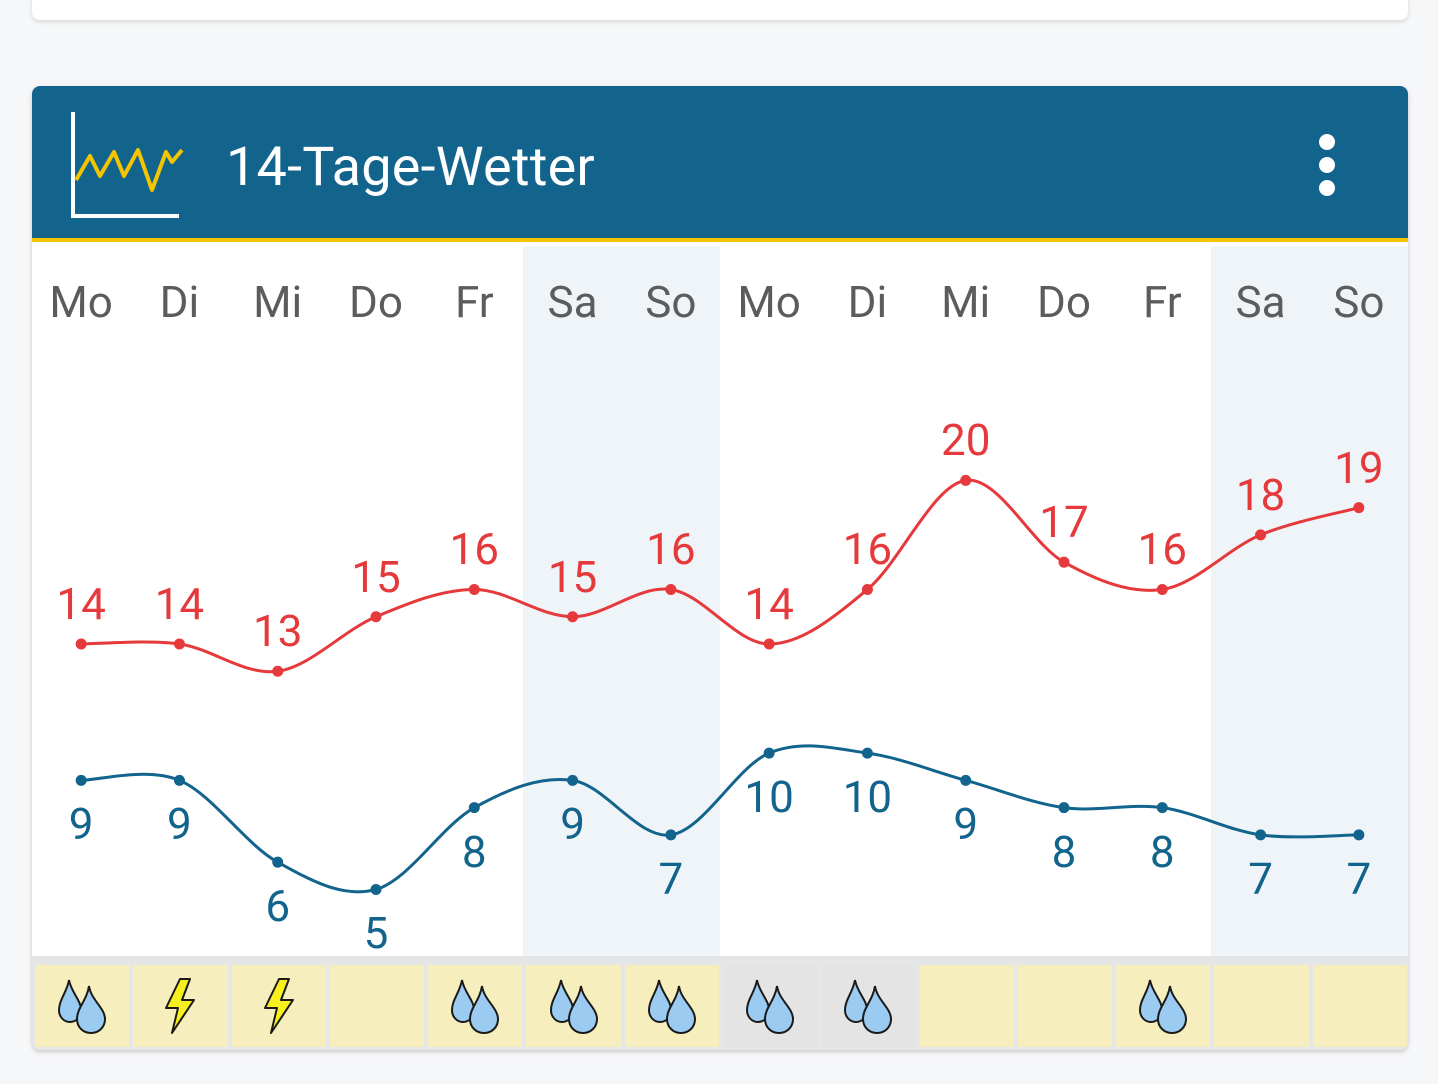 This screenshot has width=1438, height=1084. I want to click on card-title: 14-Tage-Wetter, so click(410, 167).